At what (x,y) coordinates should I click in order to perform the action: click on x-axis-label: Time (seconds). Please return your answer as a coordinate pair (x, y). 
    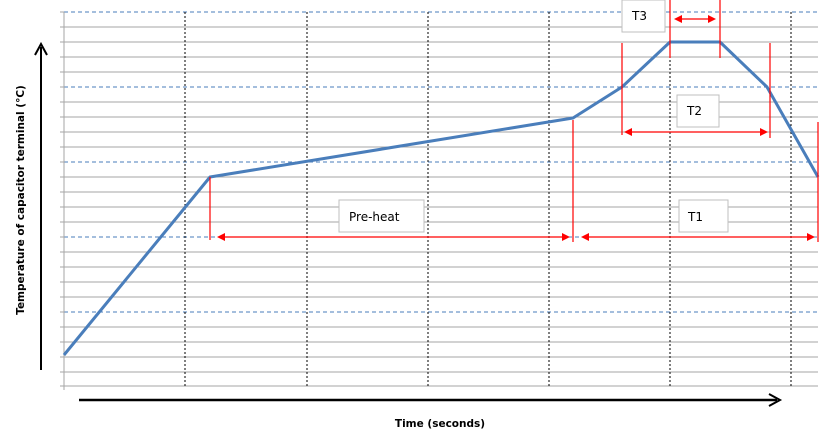
    Looking at the image, I should click on (440, 424).